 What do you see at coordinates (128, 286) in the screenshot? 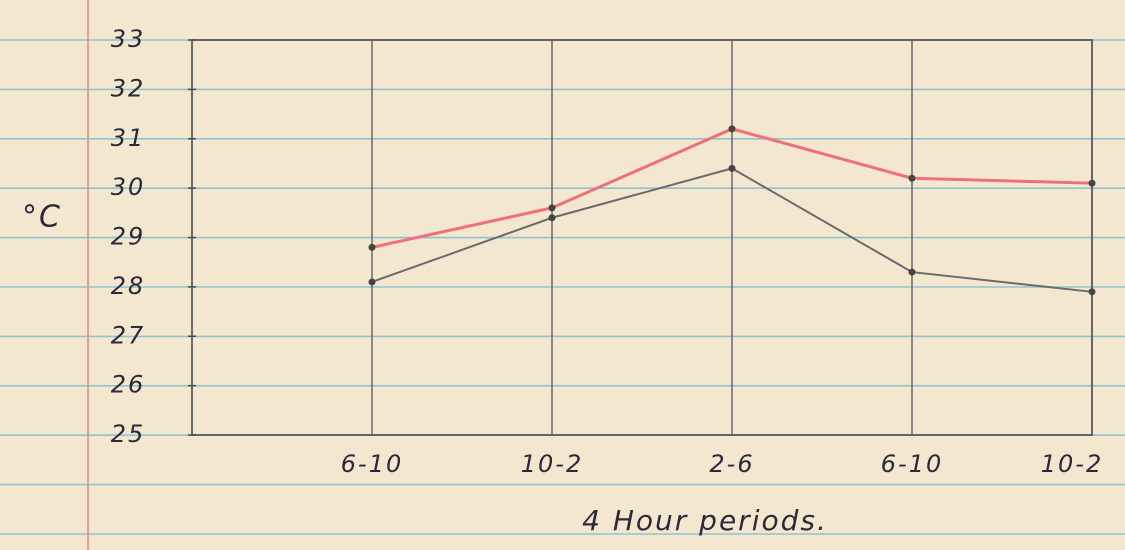
I see `y-tick-label: 28` at bounding box center [128, 286].